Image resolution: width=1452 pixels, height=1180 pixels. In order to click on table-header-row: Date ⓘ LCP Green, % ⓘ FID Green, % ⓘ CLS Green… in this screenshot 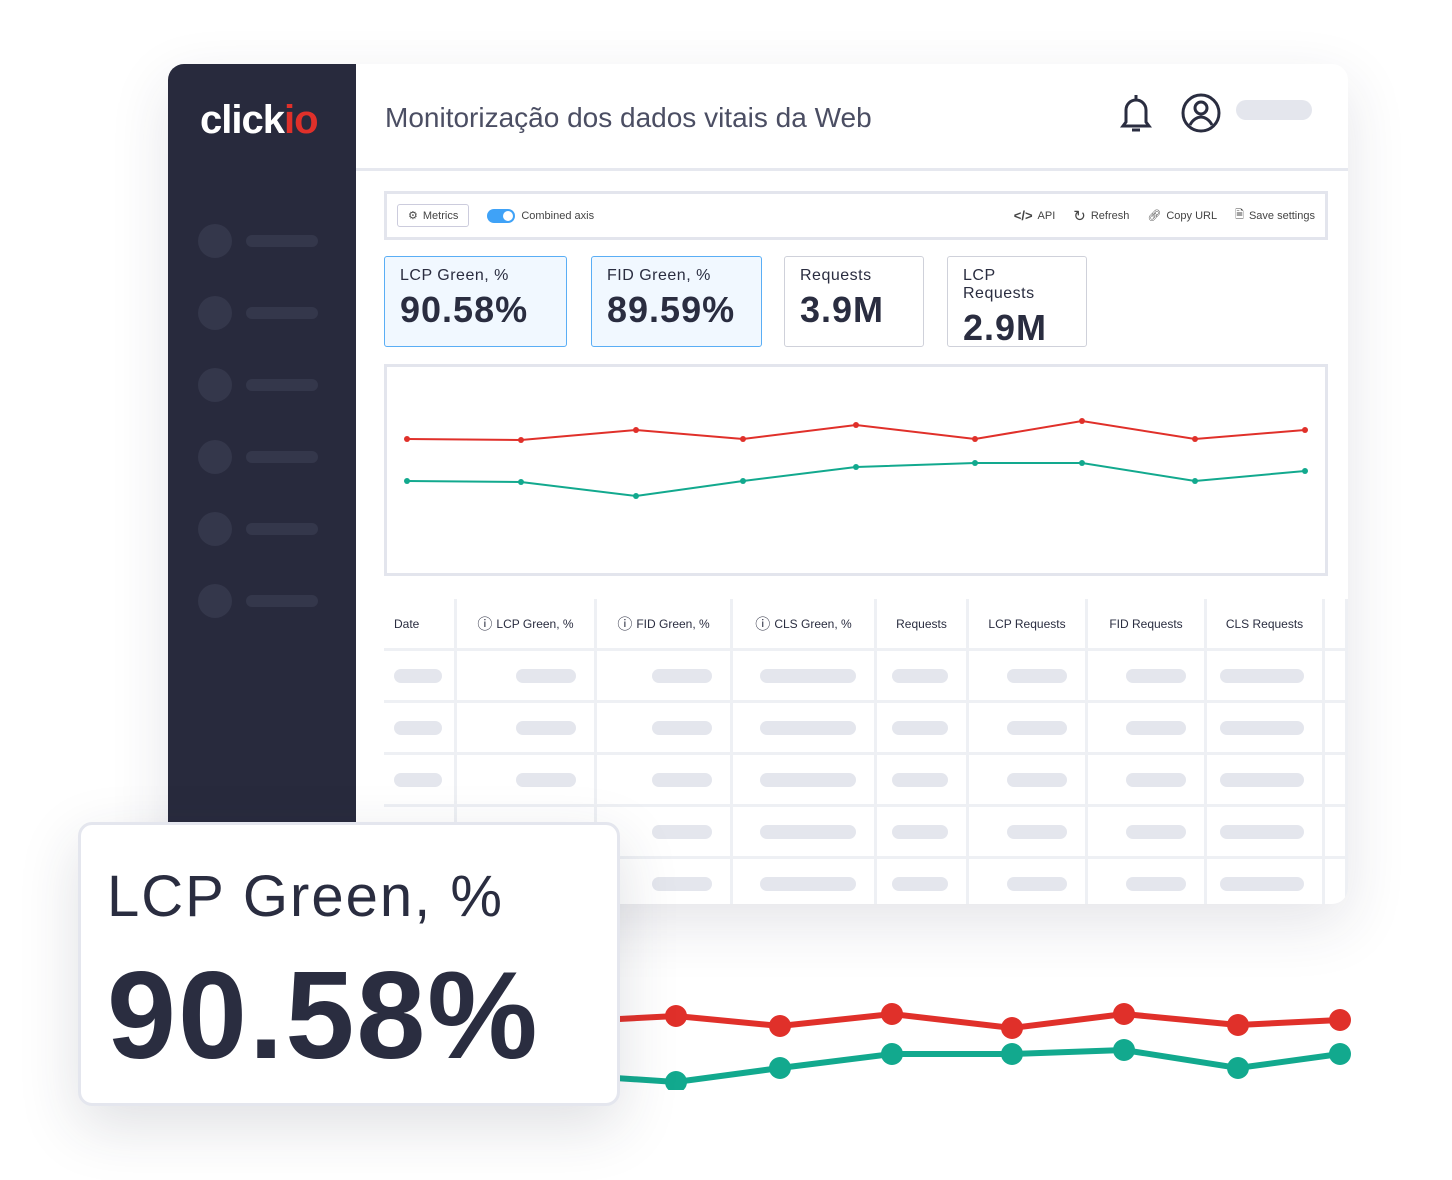, I will do `click(866, 625)`.